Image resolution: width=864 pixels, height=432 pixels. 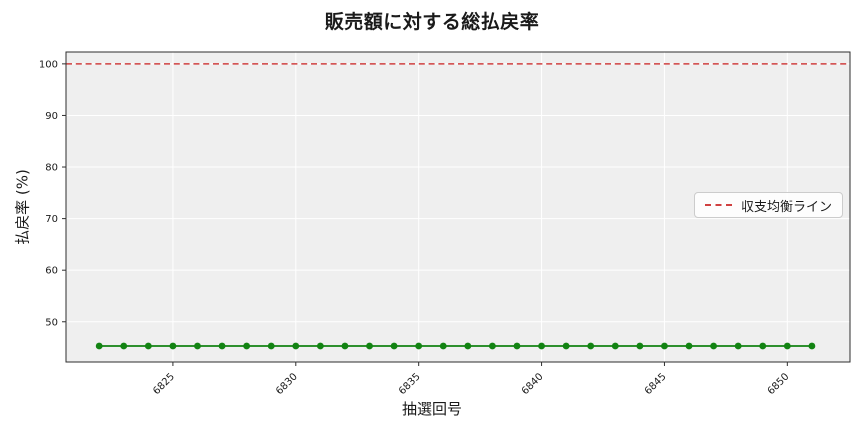 I want to click on y-tick-label: 100, so click(x=48, y=64).